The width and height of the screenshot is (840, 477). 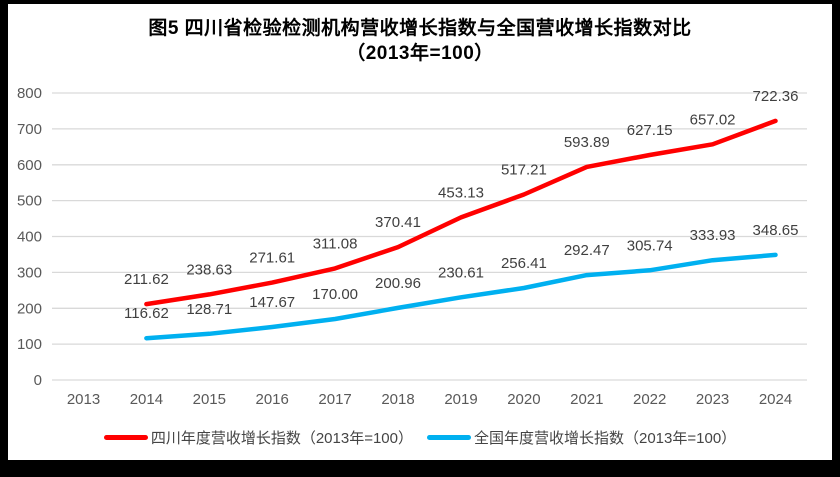 I want to click on x-tick-label: 2013, so click(x=83, y=399).